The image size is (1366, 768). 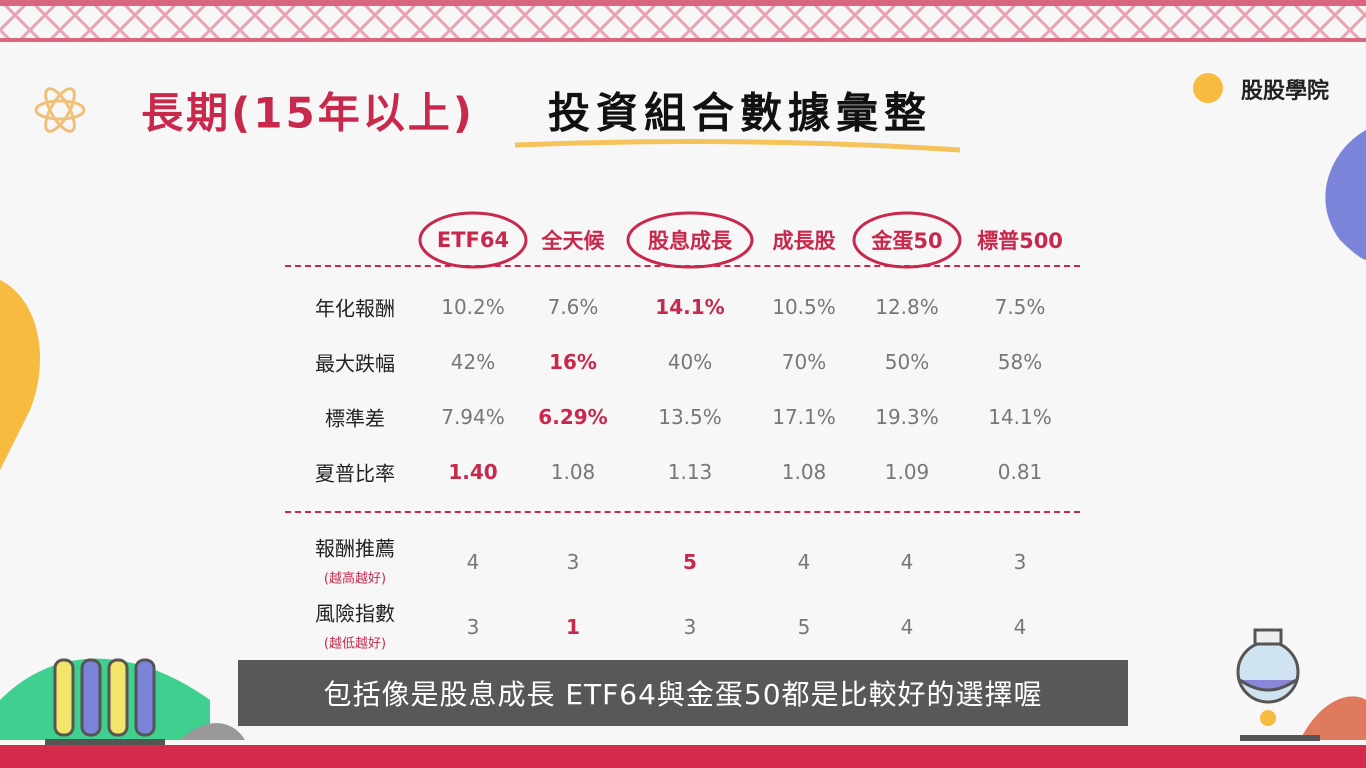 I want to click on cell: 10.2%, so click(x=473, y=307).